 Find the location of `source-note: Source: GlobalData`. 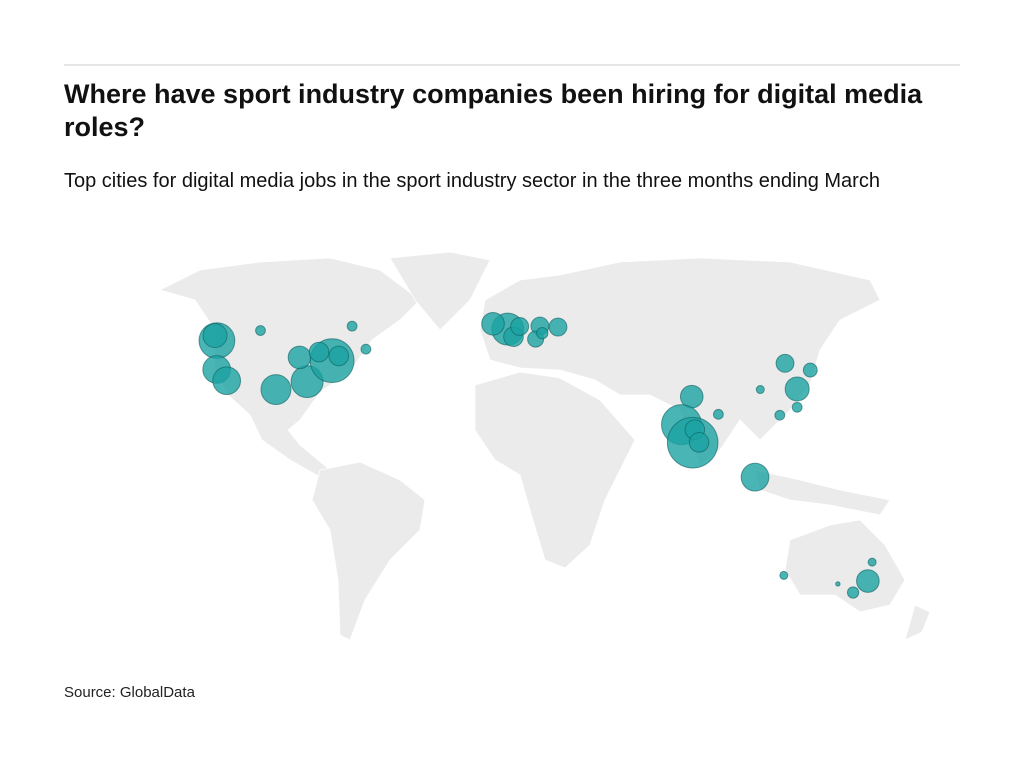

source-note: Source: GlobalData is located at coordinates (130, 692).